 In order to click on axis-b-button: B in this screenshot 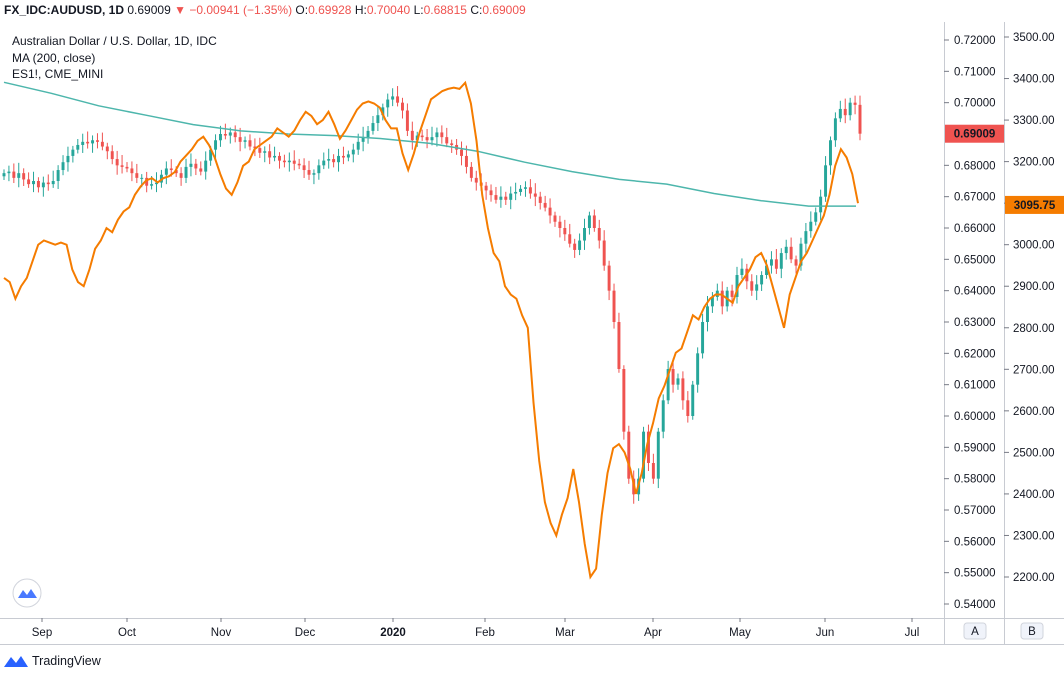, I will do `click(1032, 631)`.